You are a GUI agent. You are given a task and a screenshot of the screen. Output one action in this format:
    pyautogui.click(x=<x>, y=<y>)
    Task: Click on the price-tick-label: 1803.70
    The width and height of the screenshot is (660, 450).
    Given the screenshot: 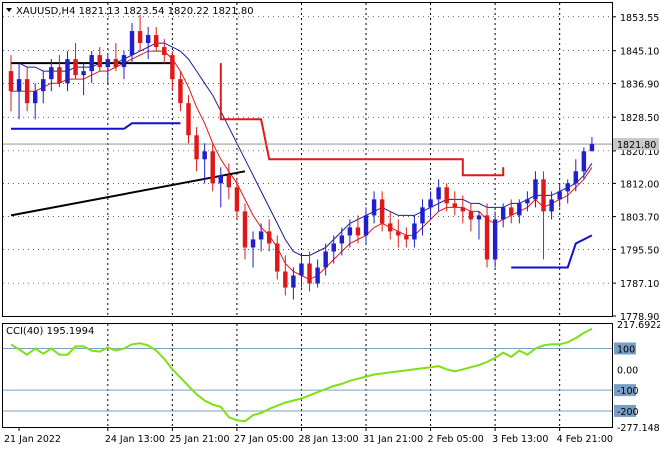 What is the action you would take?
    pyautogui.click(x=639, y=218)
    